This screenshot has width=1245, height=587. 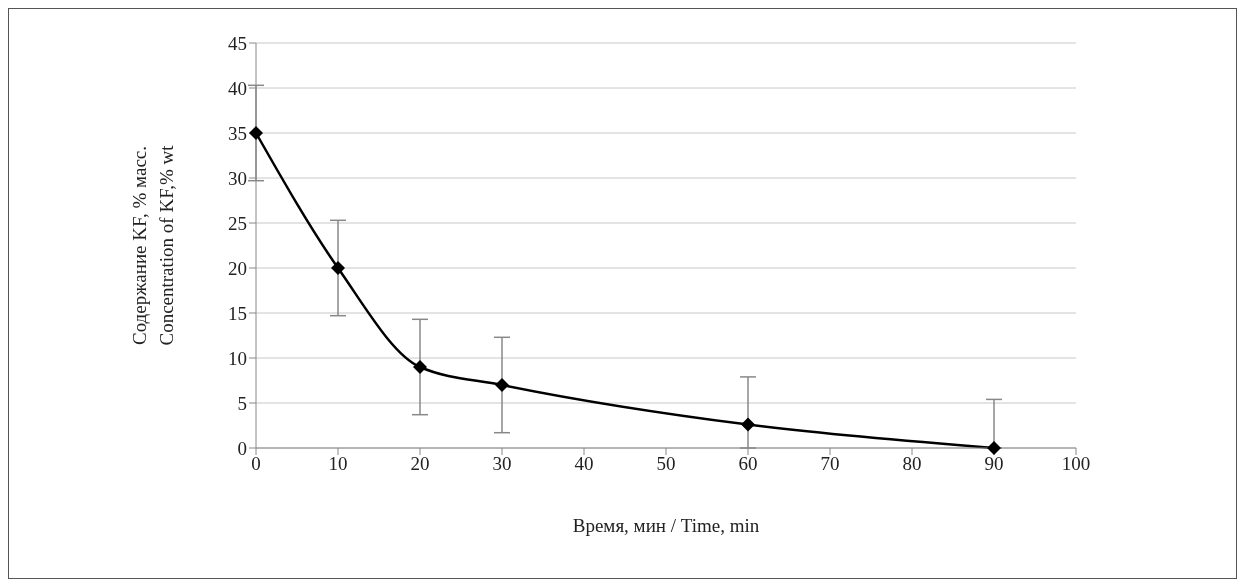 I want to click on x-tick-label: 20, so click(x=420, y=464).